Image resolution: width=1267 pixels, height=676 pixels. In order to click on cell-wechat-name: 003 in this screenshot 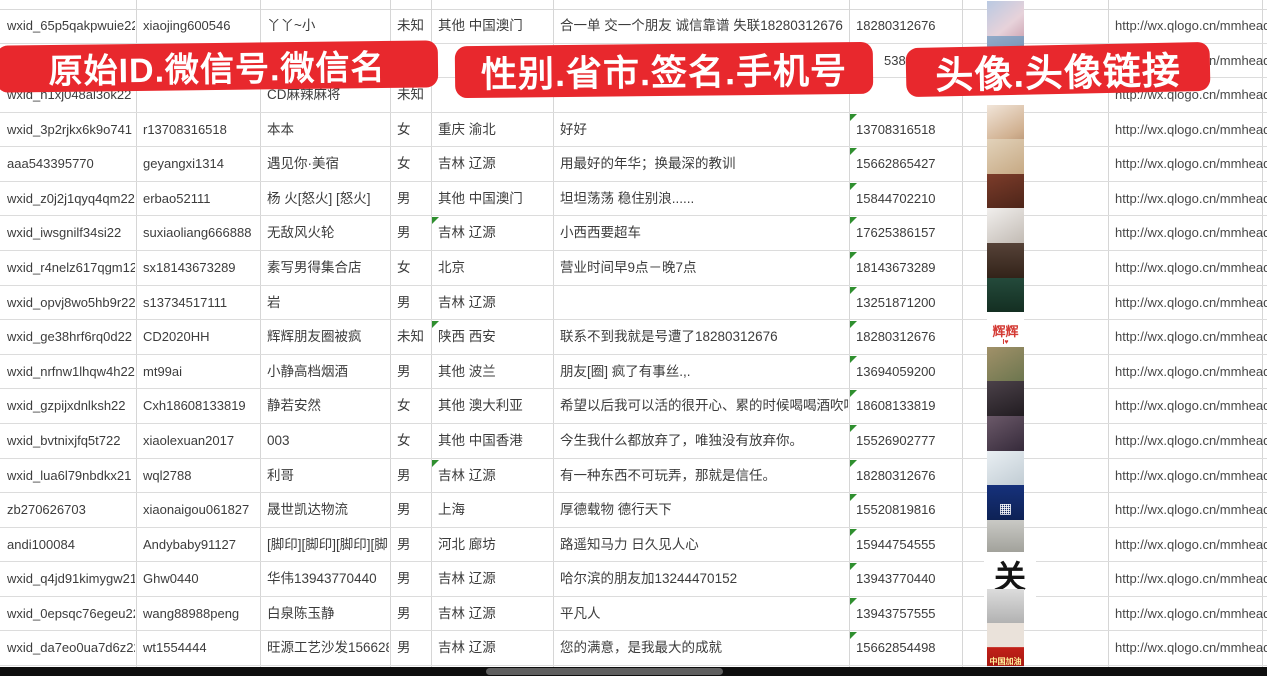, I will do `click(278, 440)`.